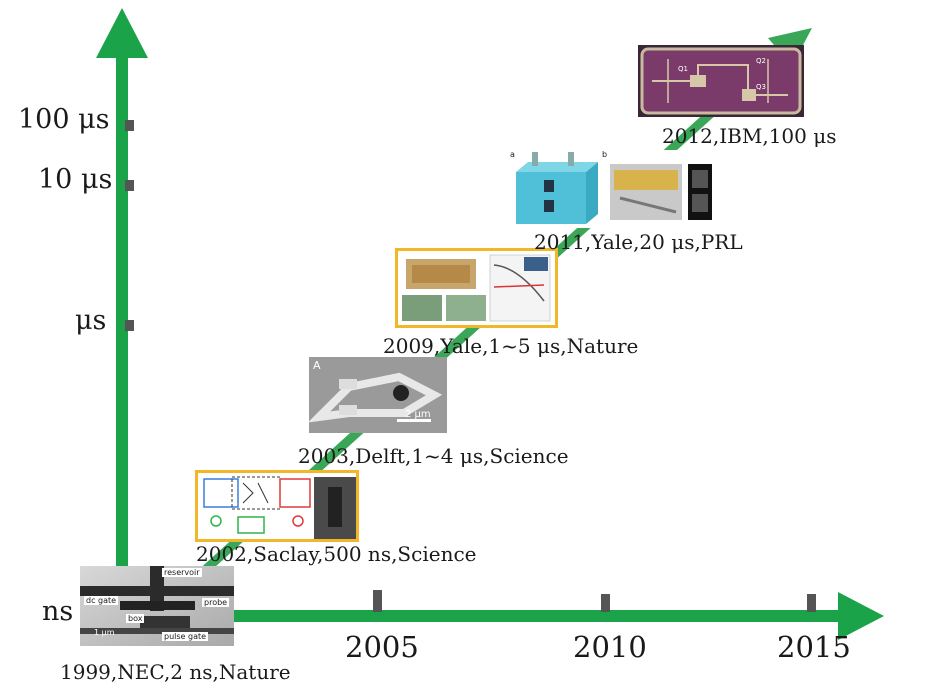 This screenshot has height=697, width=934. What do you see at coordinates (91, 320) in the screenshot?
I see `y-tick-label: μs` at bounding box center [91, 320].